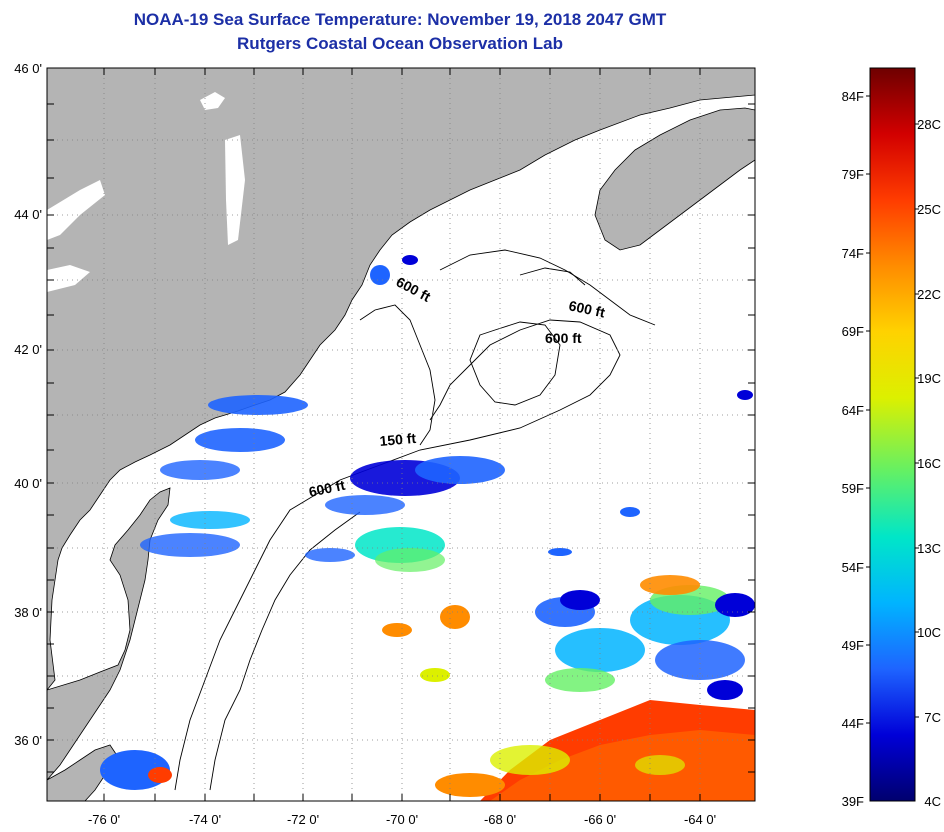  What do you see at coordinates (853, 331) in the screenshot?
I see `colorbar-f-label: 69F` at bounding box center [853, 331].